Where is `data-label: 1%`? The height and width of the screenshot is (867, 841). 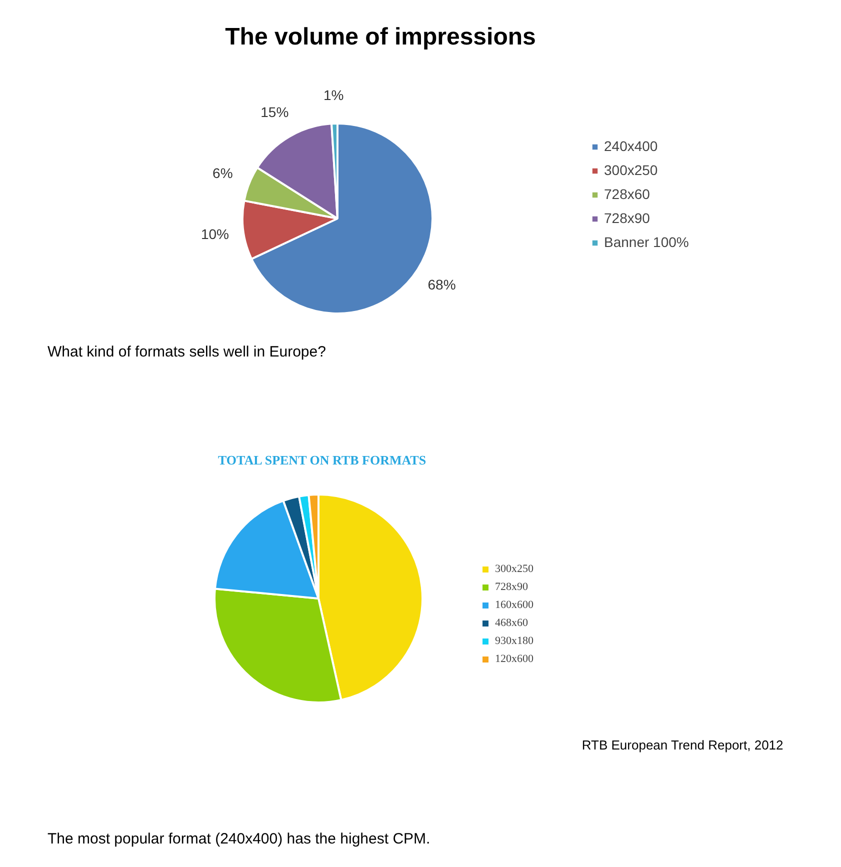 data-label: 1% is located at coordinates (334, 95).